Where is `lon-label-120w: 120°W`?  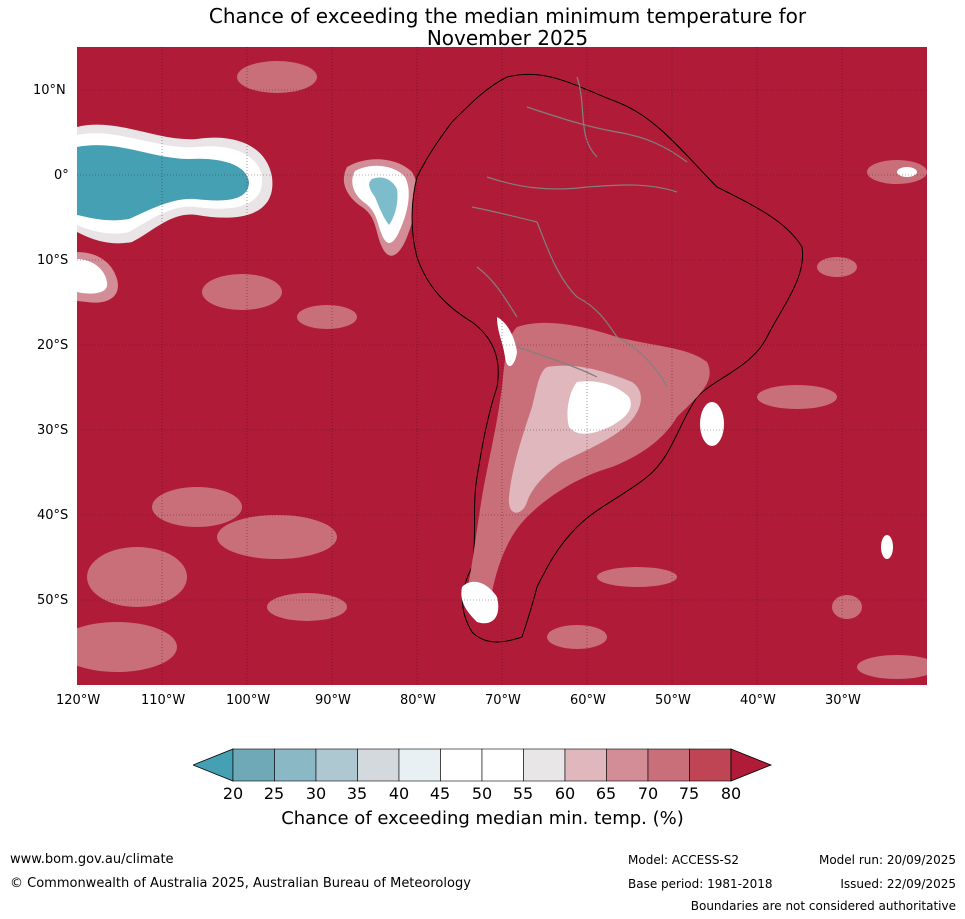 lon-label-120w: 120°W is located at coordinates (78, 700).